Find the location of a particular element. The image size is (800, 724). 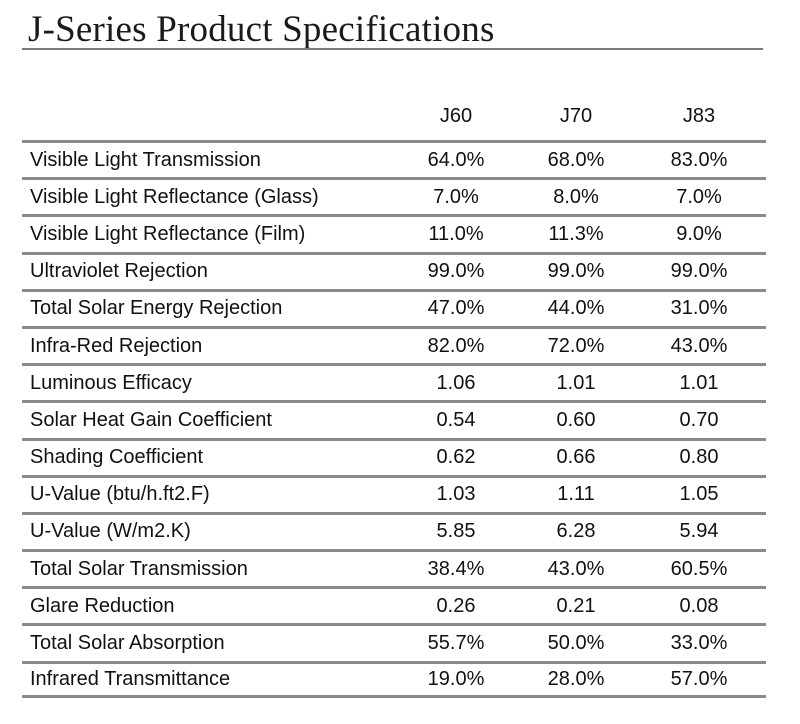

table-row: Luminous Efficacy 1.06 1.01 1.01 is located at coordinates (394, 381).